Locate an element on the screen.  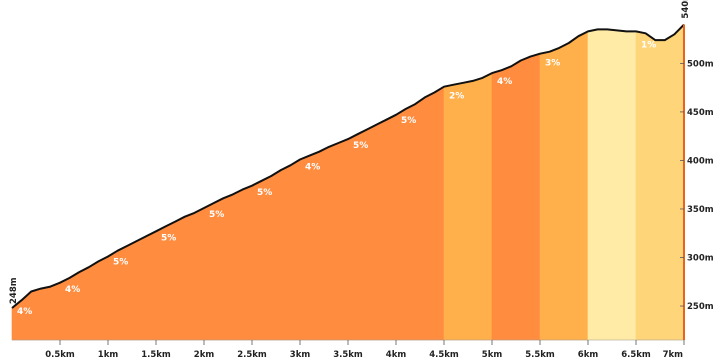
x-tick-label: 2.5km is located at coordinates (252, 355).